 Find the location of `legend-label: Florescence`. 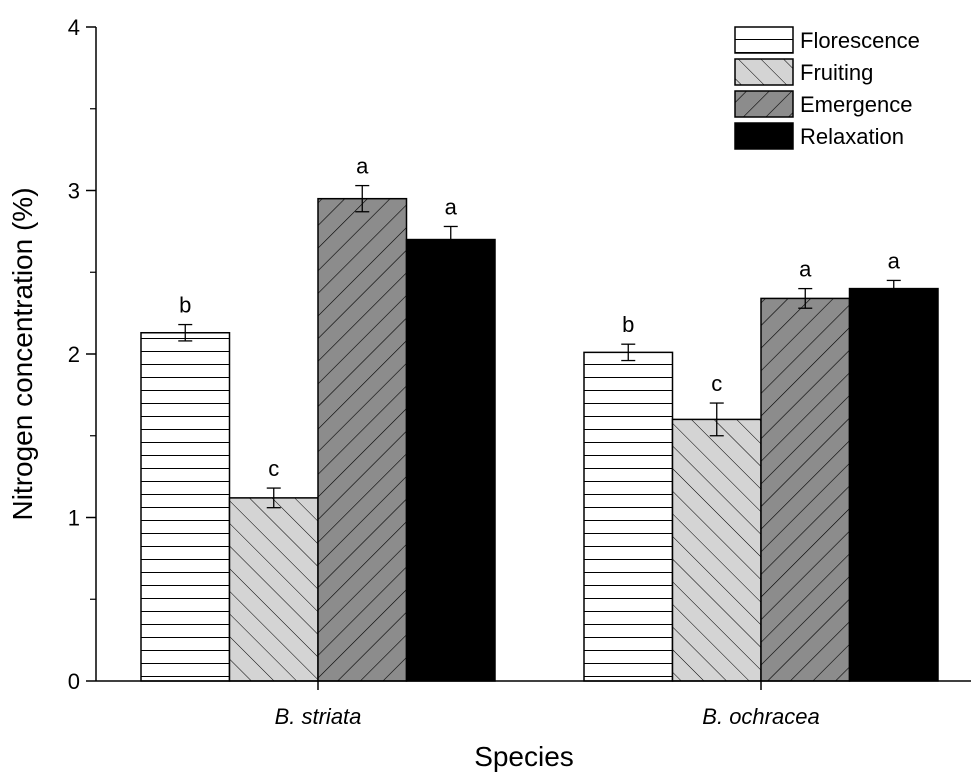

legend-label: Florescence is located at coordinates (860, 40).